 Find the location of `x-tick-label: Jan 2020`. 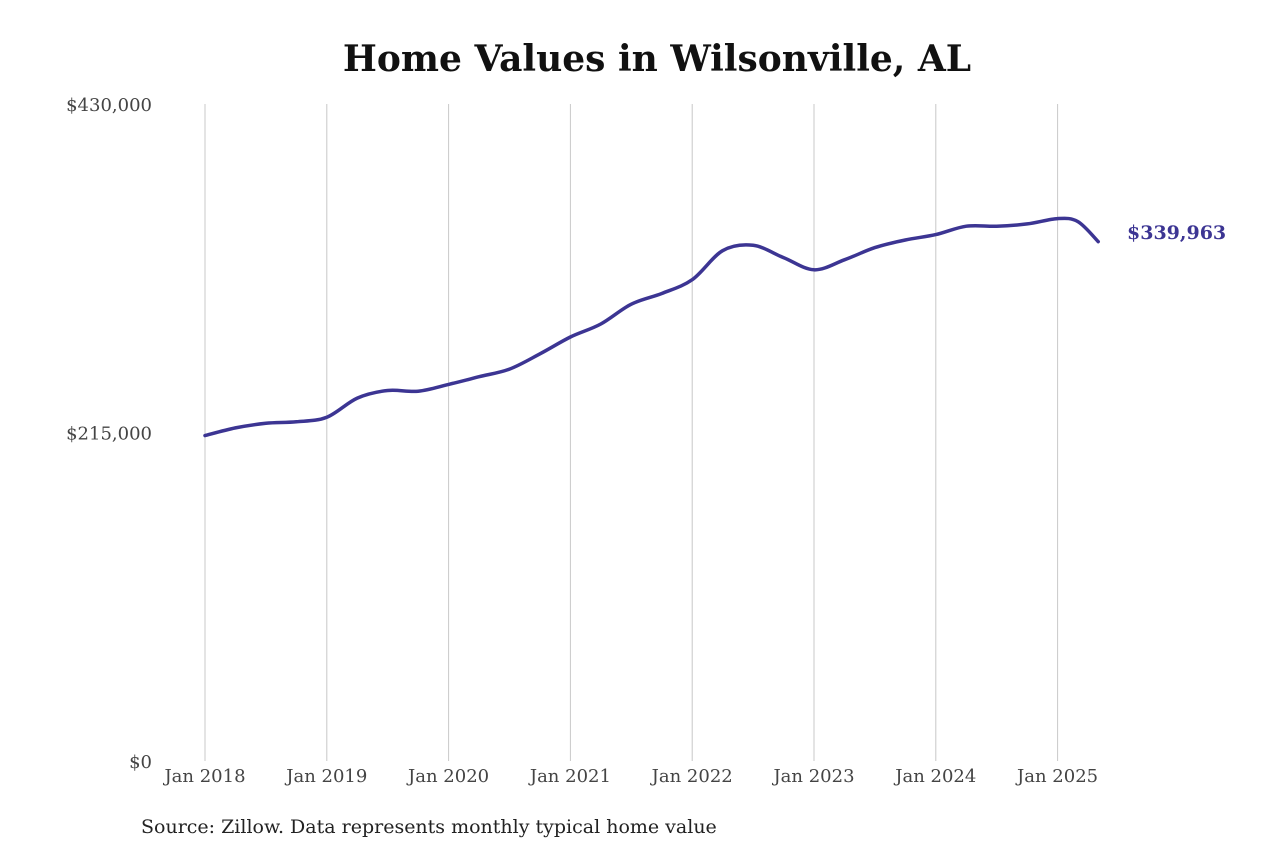

x-tick-label: Jan 2020 is located at coordinates (447, 776).